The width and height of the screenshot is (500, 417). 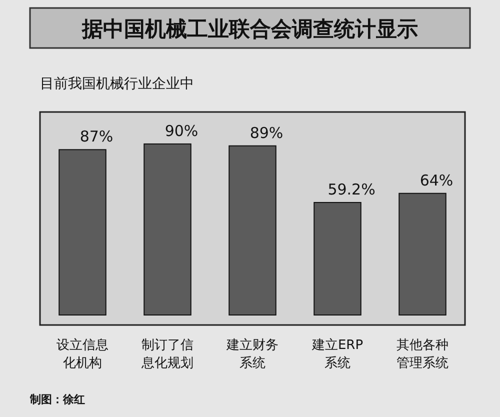 I want to click on text: 制图：徐红, so click(x=57, y=399).